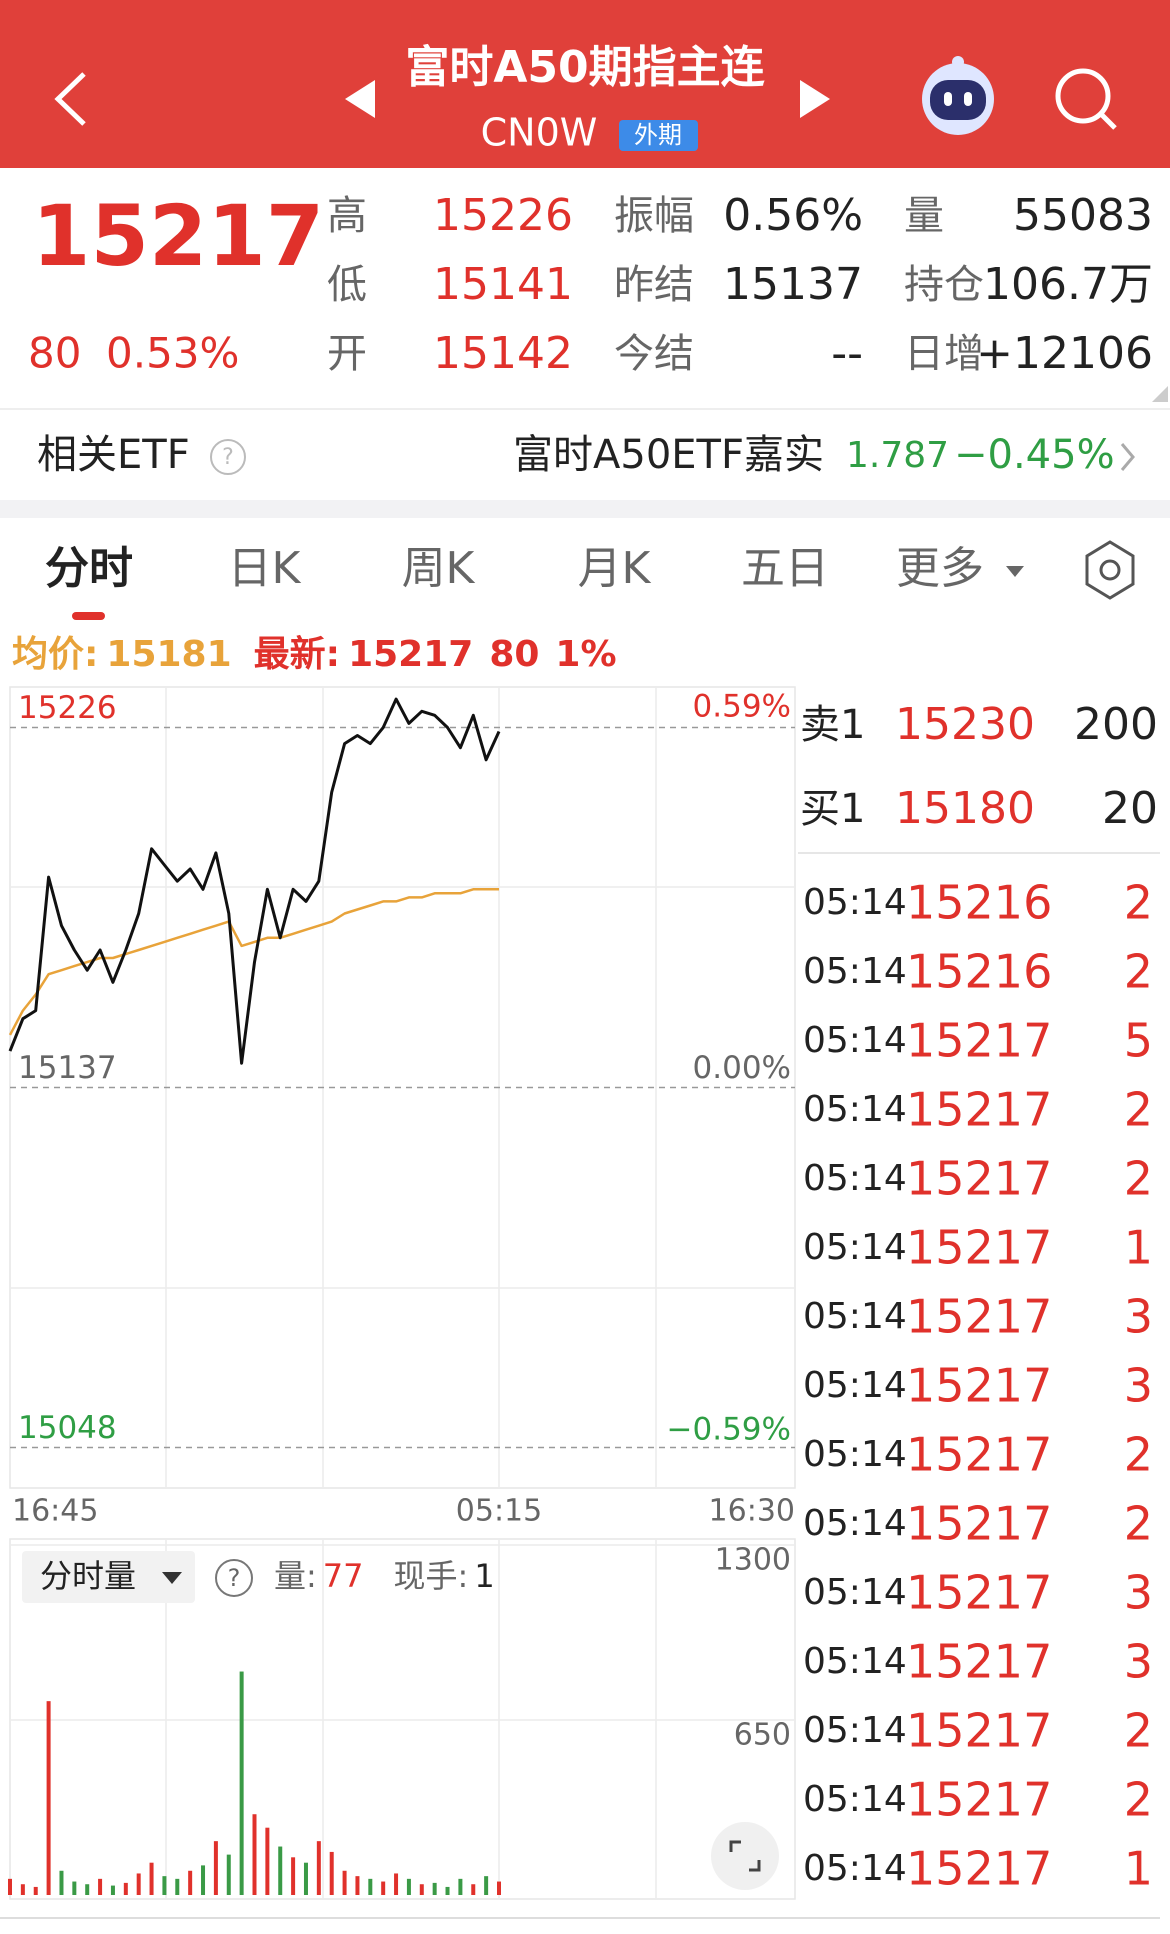 The image size is (1170, 1934). Describe the element at coordinates (785, 568) in the screenshot. I see `tab: 五日` at that location.